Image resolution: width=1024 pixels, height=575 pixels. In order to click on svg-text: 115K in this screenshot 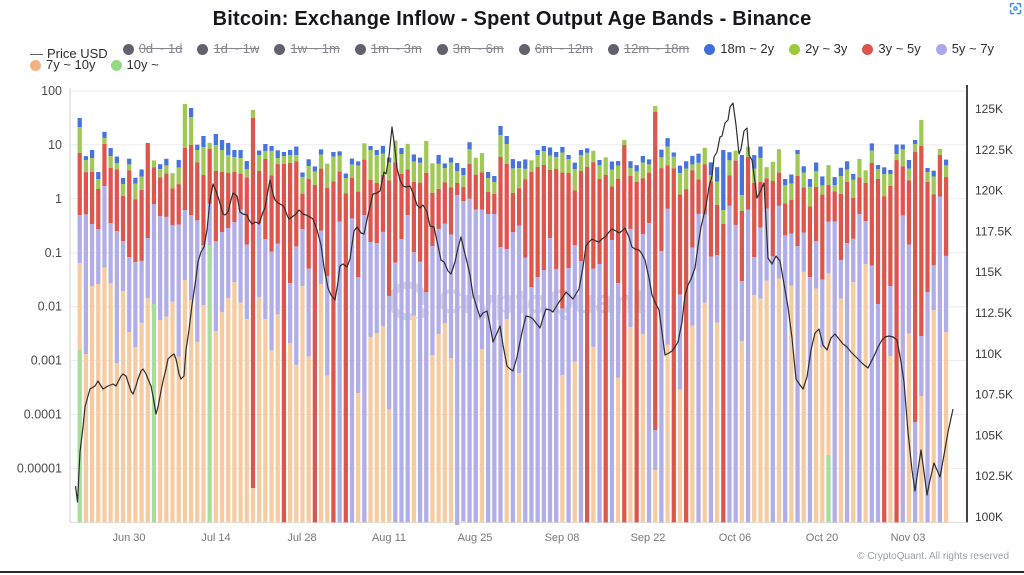, I will do `click(988, 272)`.